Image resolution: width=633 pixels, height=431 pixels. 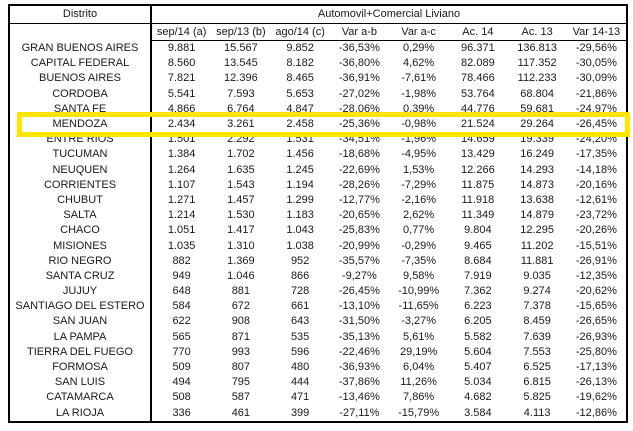 I want to click on value-cell: 866, so click(x=300, y=275).